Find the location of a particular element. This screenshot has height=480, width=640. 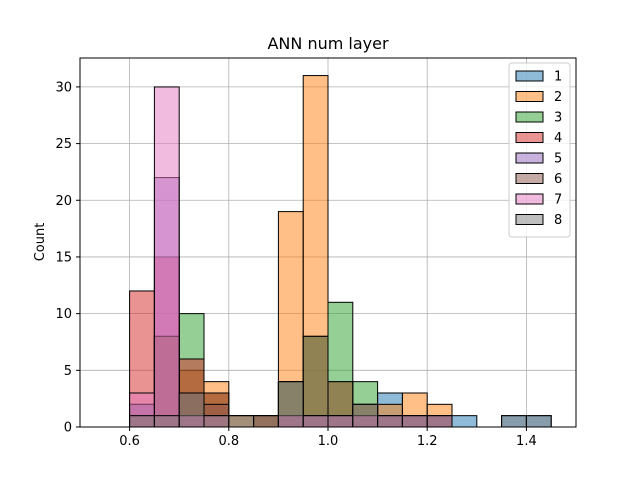

legend: 1 2 3 4 5 6 7 8 is located at coordinates (539, 150).